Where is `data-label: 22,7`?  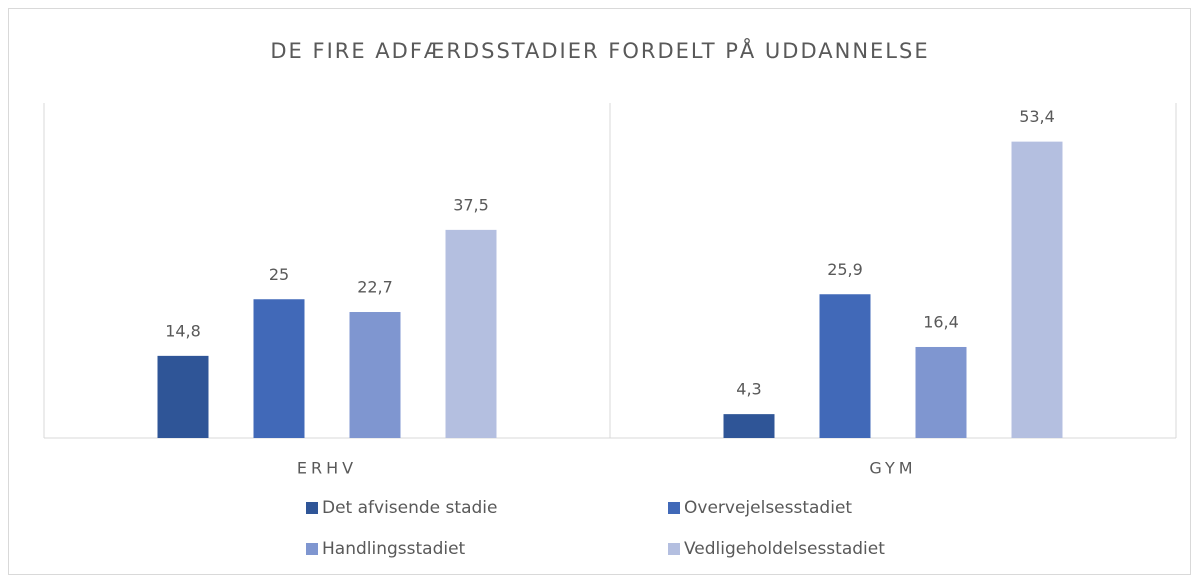
data-label: 22,7 is located at coordinates (375, 287).